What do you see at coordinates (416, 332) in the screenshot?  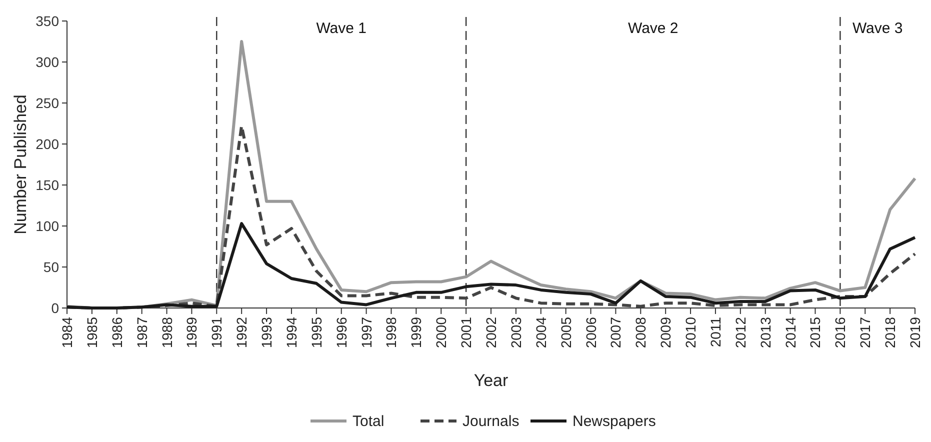 I see `x-tick-label: 1999` at bounding box center [416, 332].